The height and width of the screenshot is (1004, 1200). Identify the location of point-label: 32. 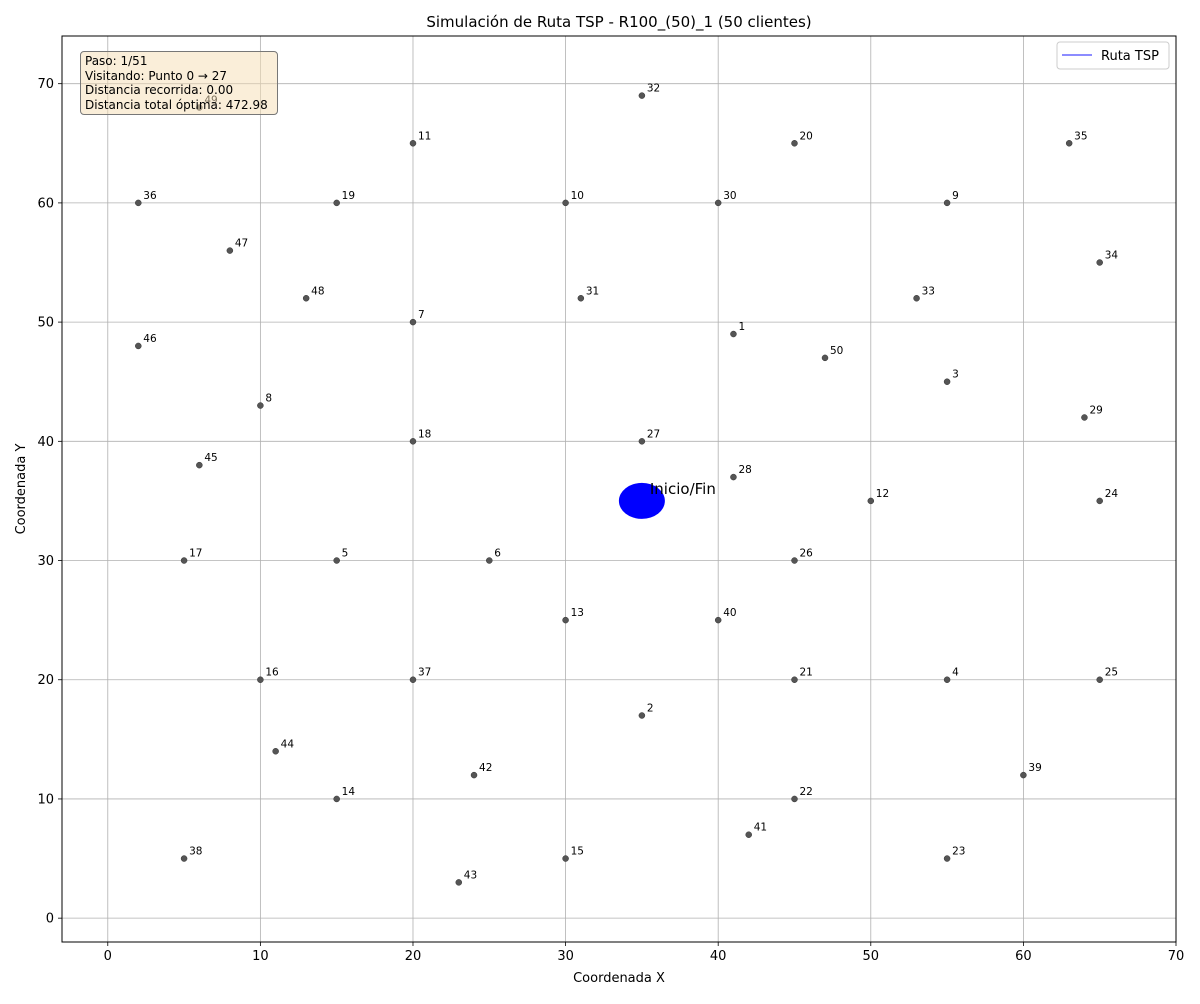
(653, 89).